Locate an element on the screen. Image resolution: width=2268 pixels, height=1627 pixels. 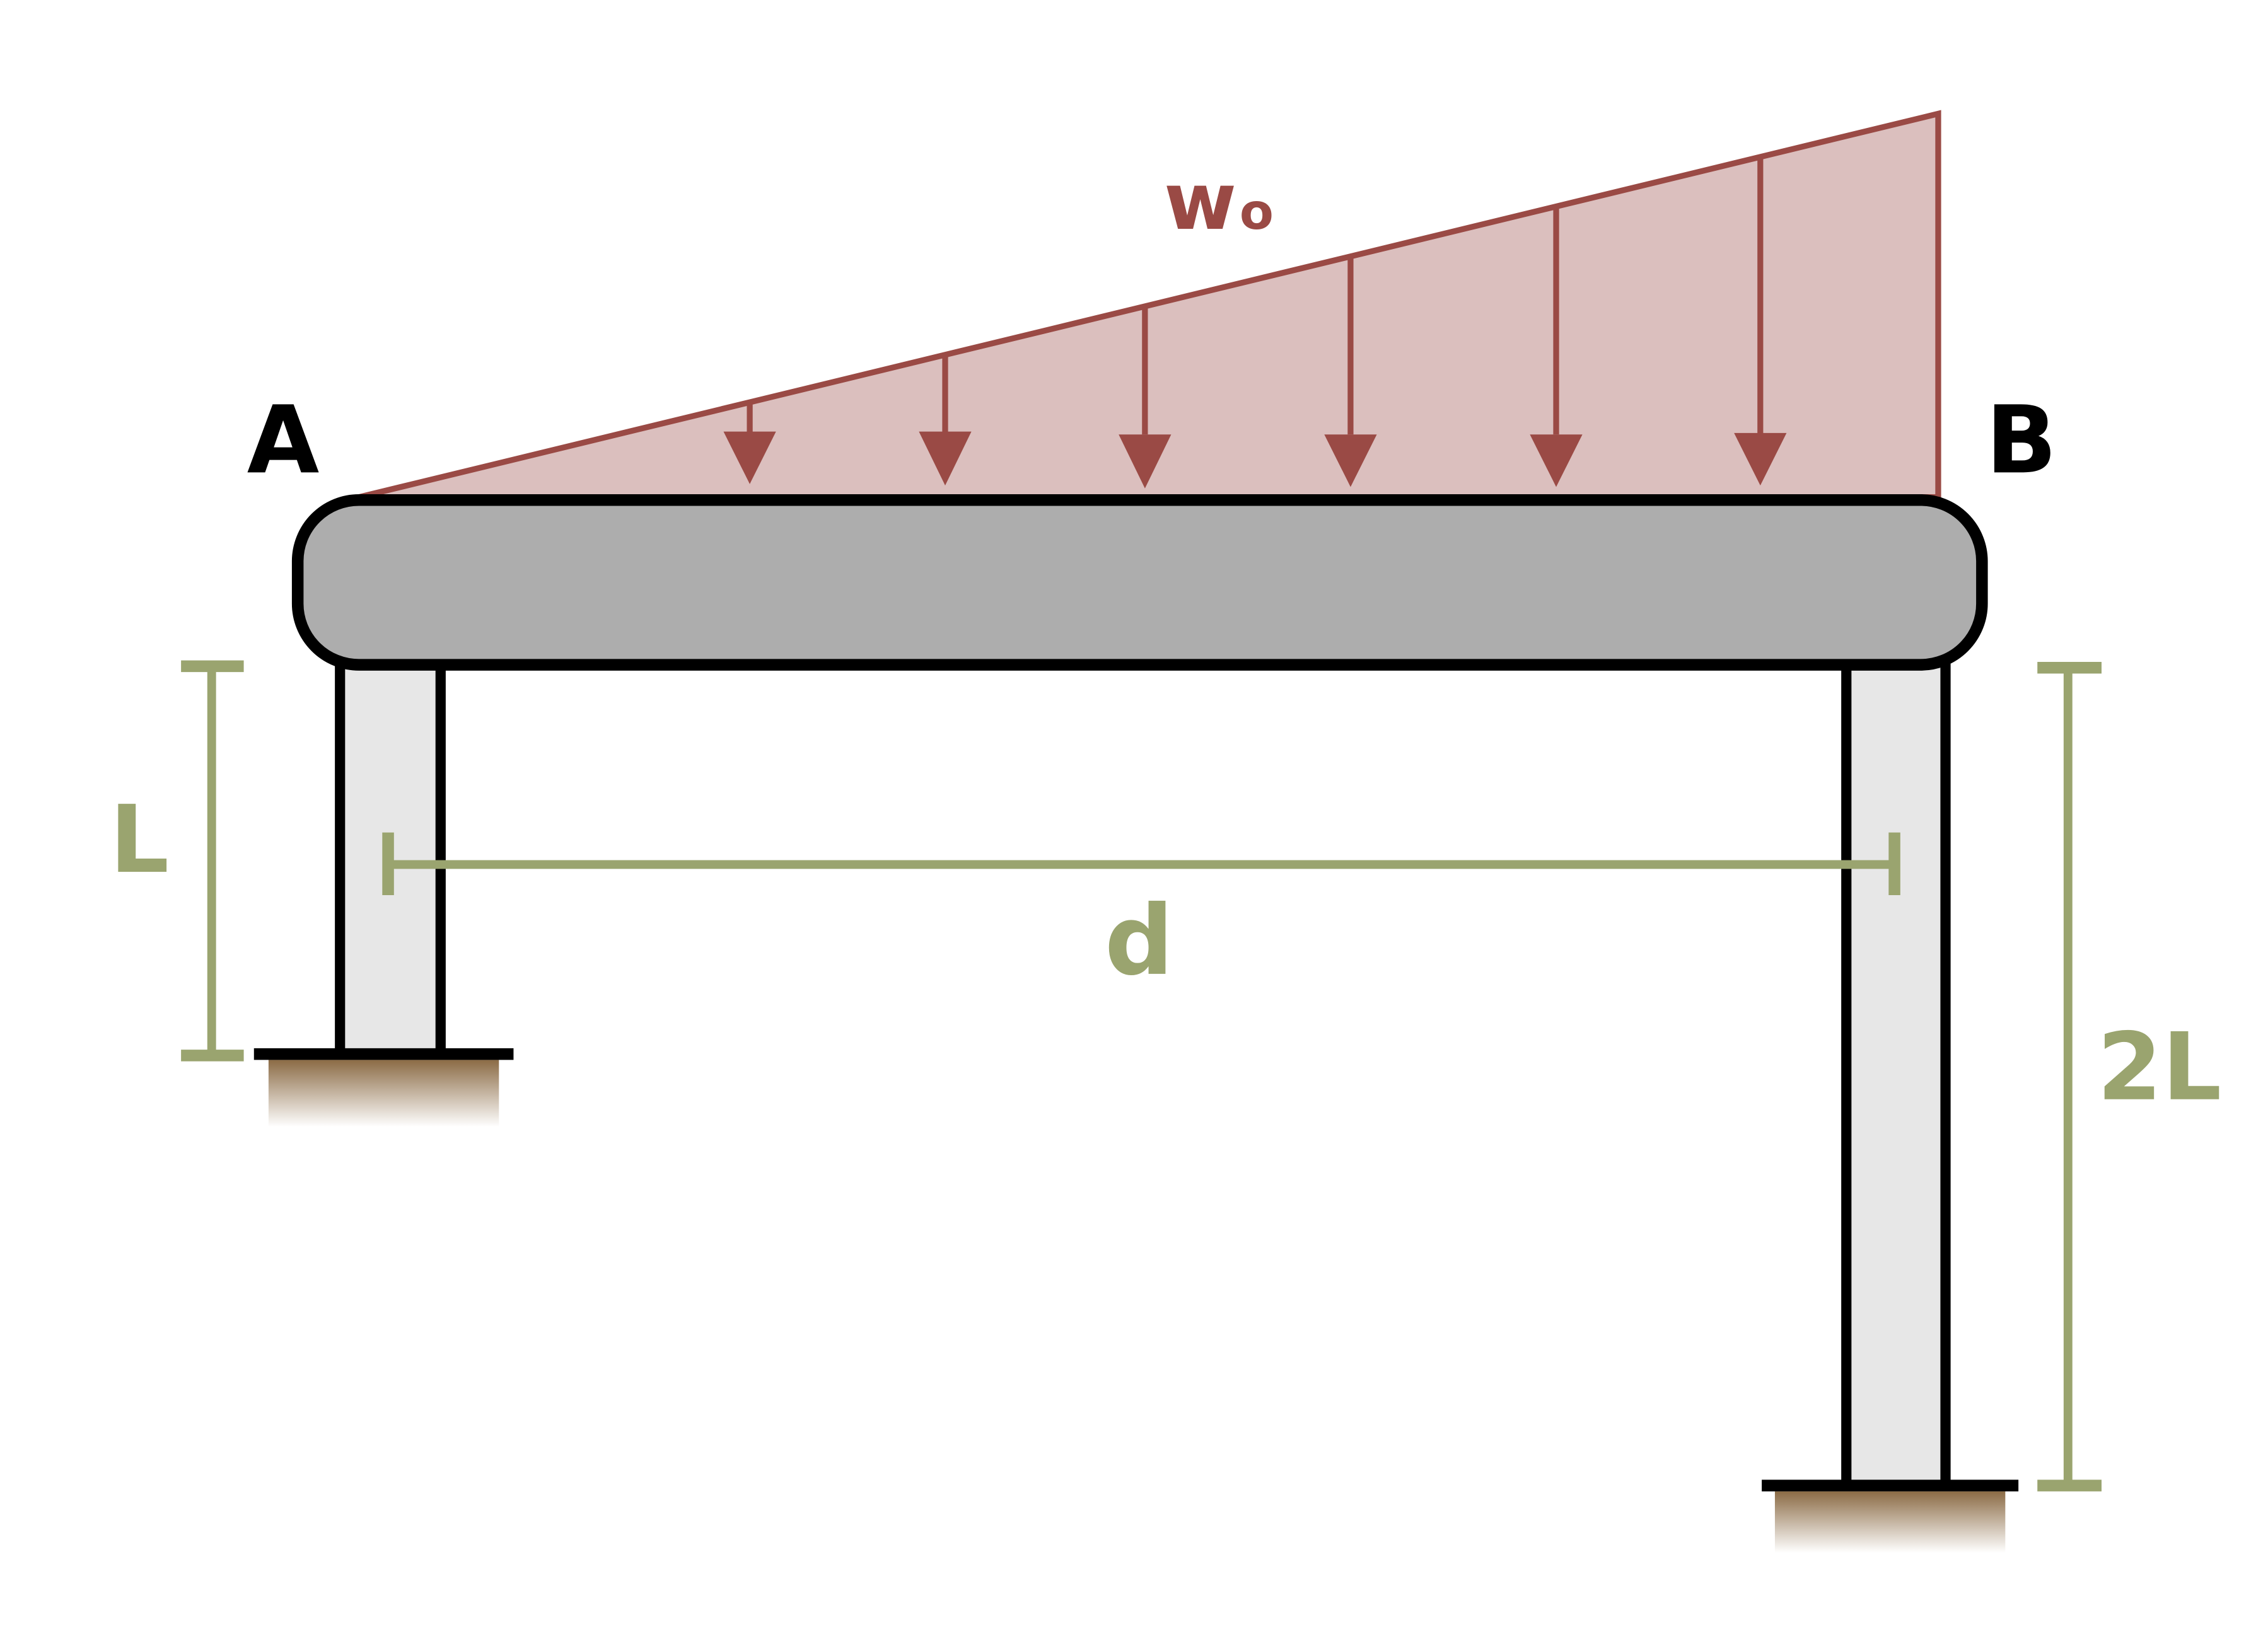
right-height-label: 2L is located at coordinates (2159, 1067).